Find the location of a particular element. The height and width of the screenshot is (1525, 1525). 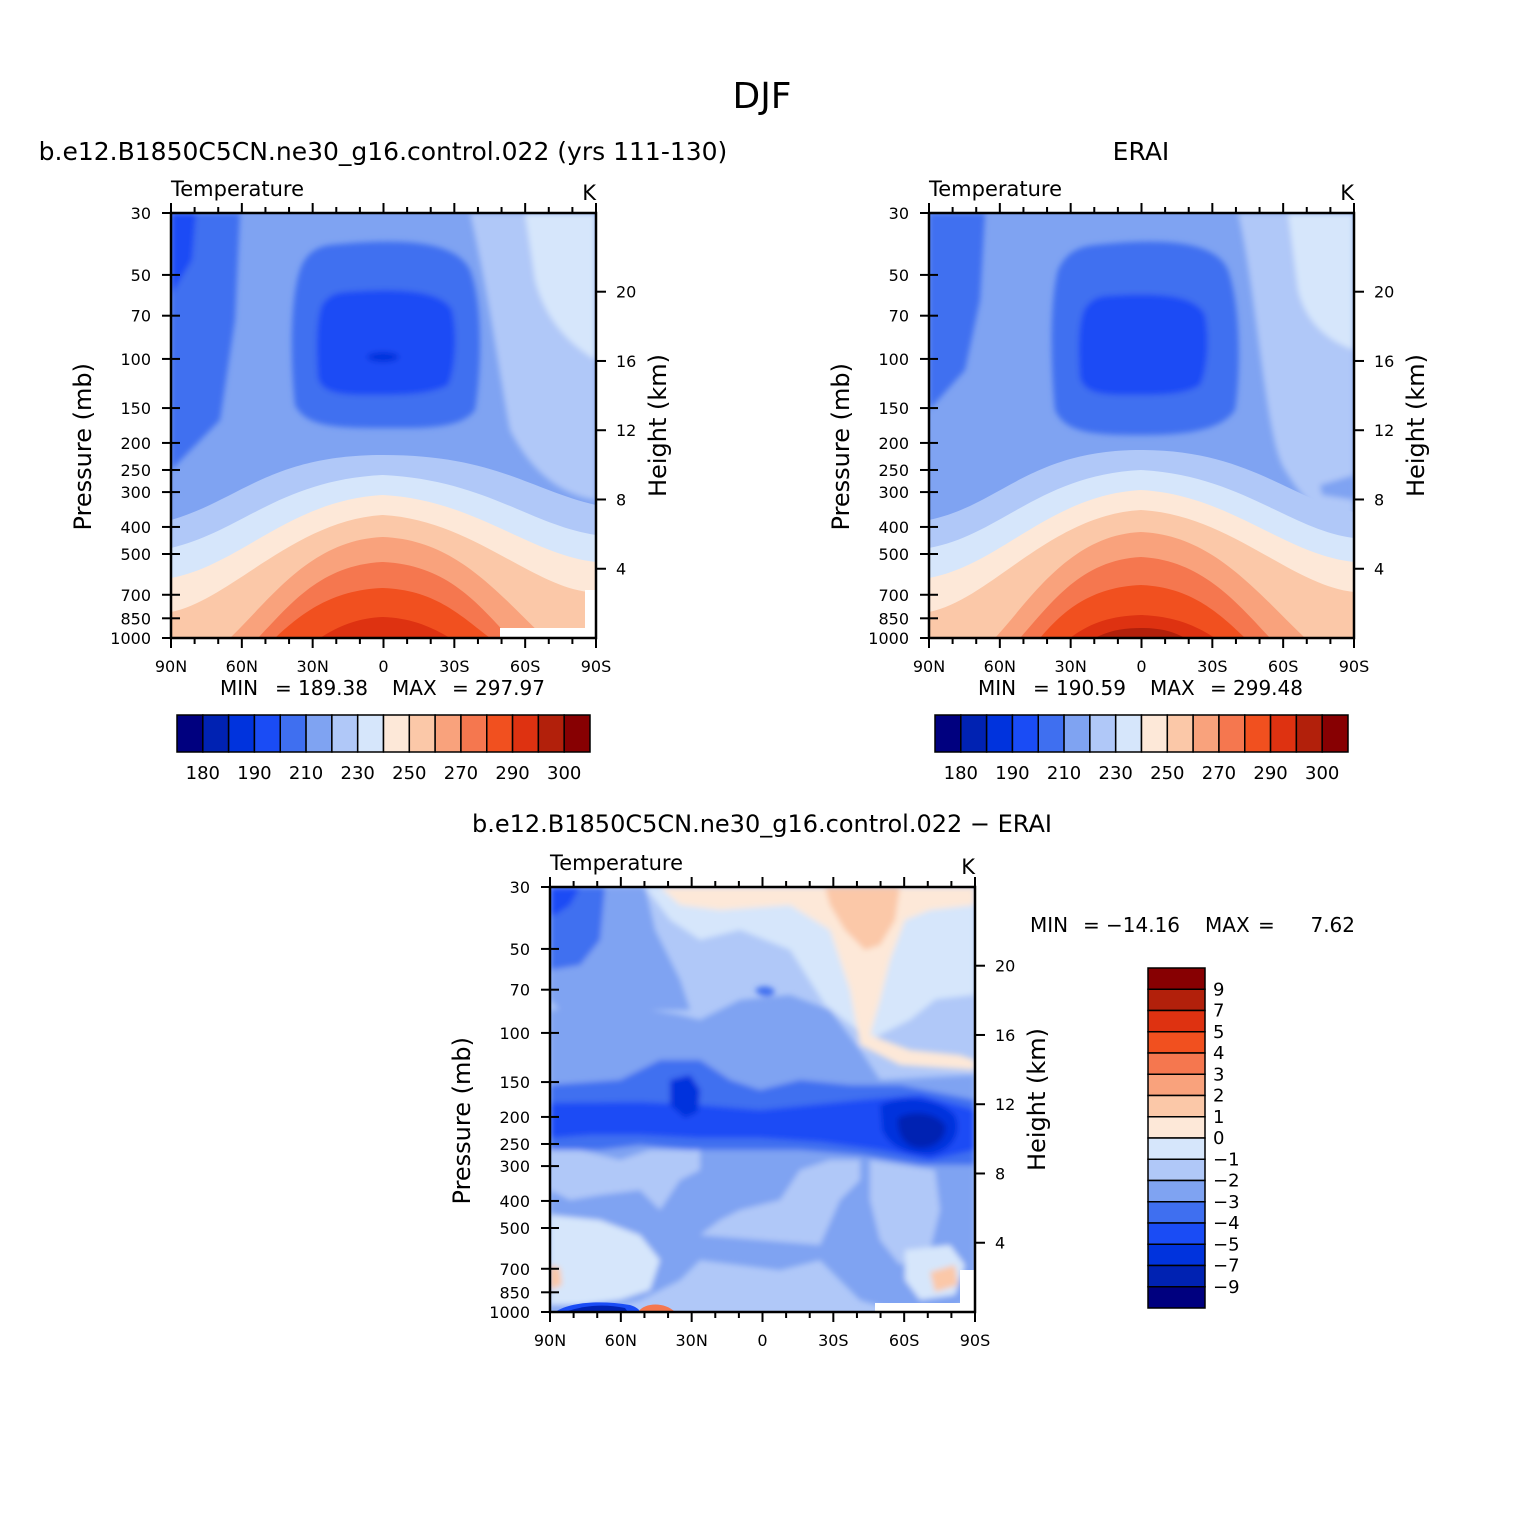

y-tick-label: 70 is located at coordinates (520, 990).